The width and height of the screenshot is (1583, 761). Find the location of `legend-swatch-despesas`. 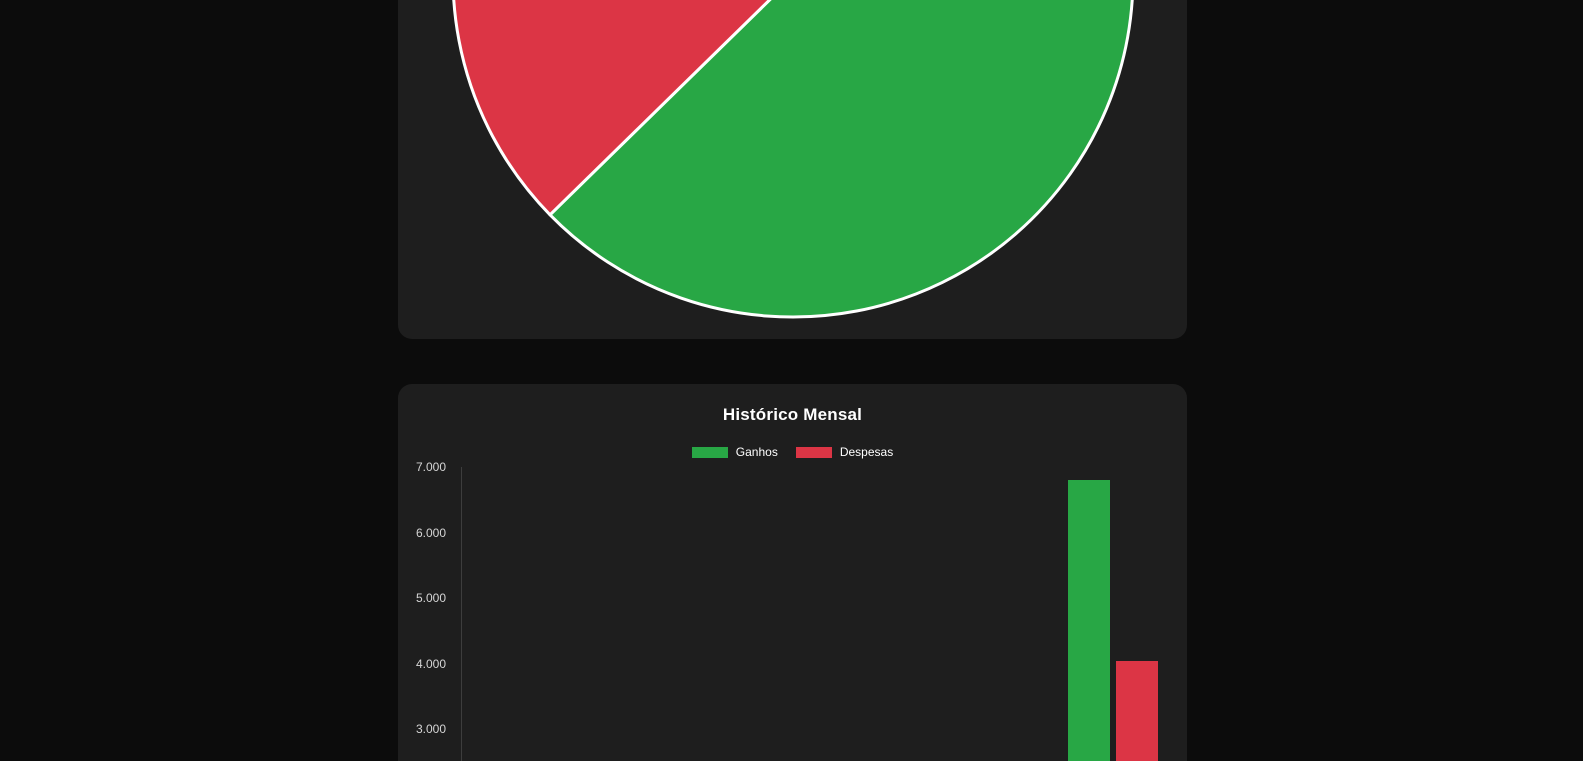

legend-swatch-despesas is located at coordinates (813, 452).